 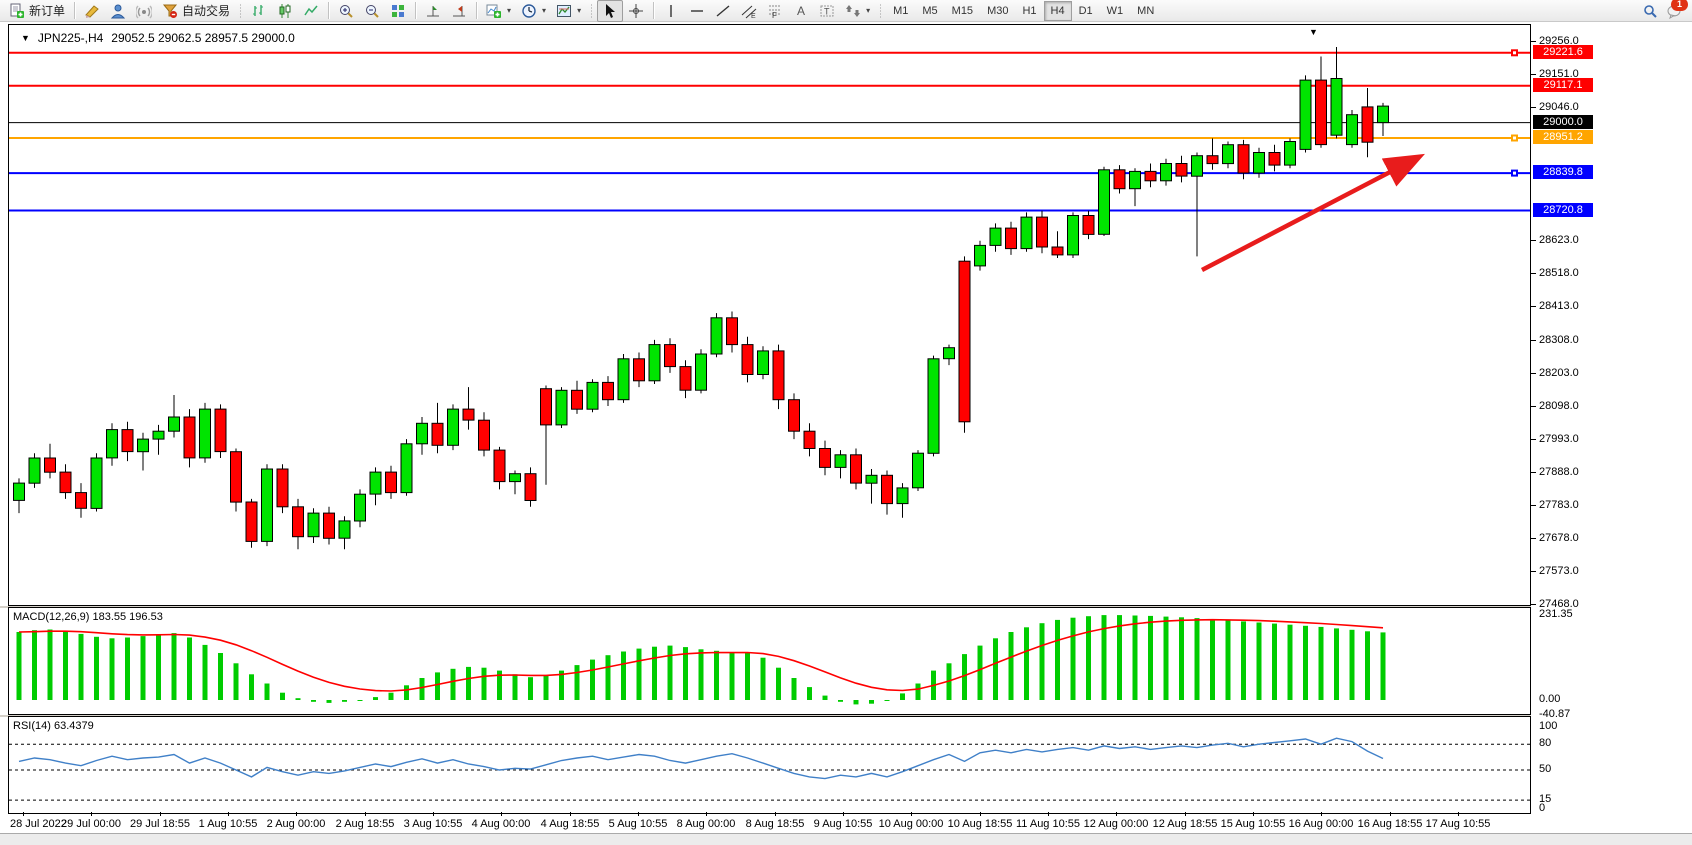 What do you see at coordinates (1253, 824) in the screenshot?
I see `time-label: 15 Aug 10:55` at bounding box center [1253, 824].